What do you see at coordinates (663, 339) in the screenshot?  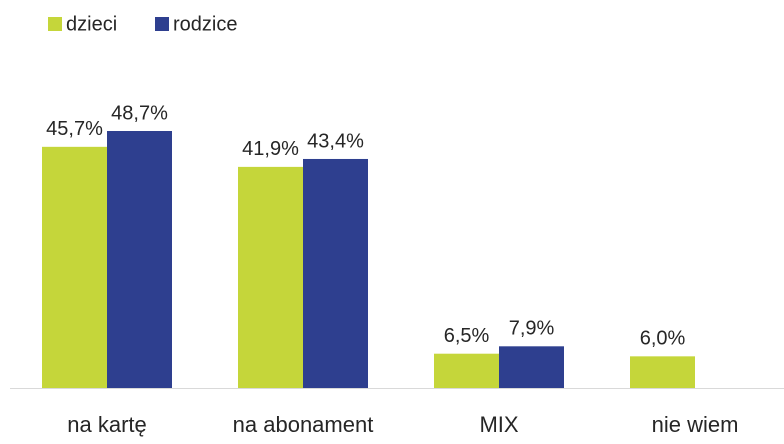 I see `data-label: 6,0%` at bounding box center [663, 339].